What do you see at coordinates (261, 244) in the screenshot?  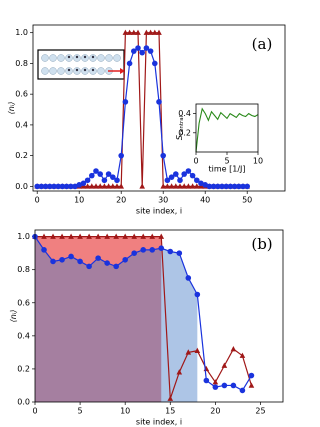 I see `panel-label: (b)` at bounding box center [261, 244].